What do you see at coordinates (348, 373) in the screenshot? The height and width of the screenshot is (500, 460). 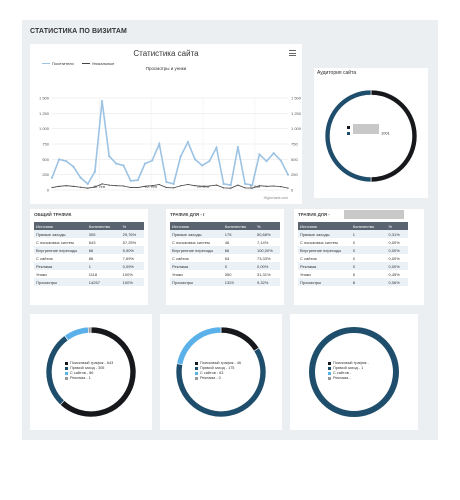 I see `donut-legend-item: С сайтов -` at bounding box center [348, 373].